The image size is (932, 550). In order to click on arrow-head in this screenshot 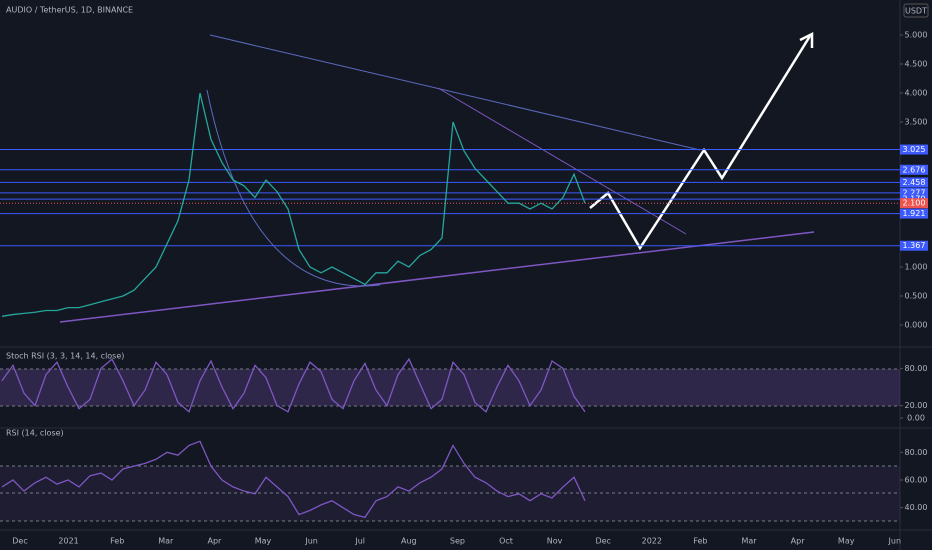, I will do `click(806, 39)`.